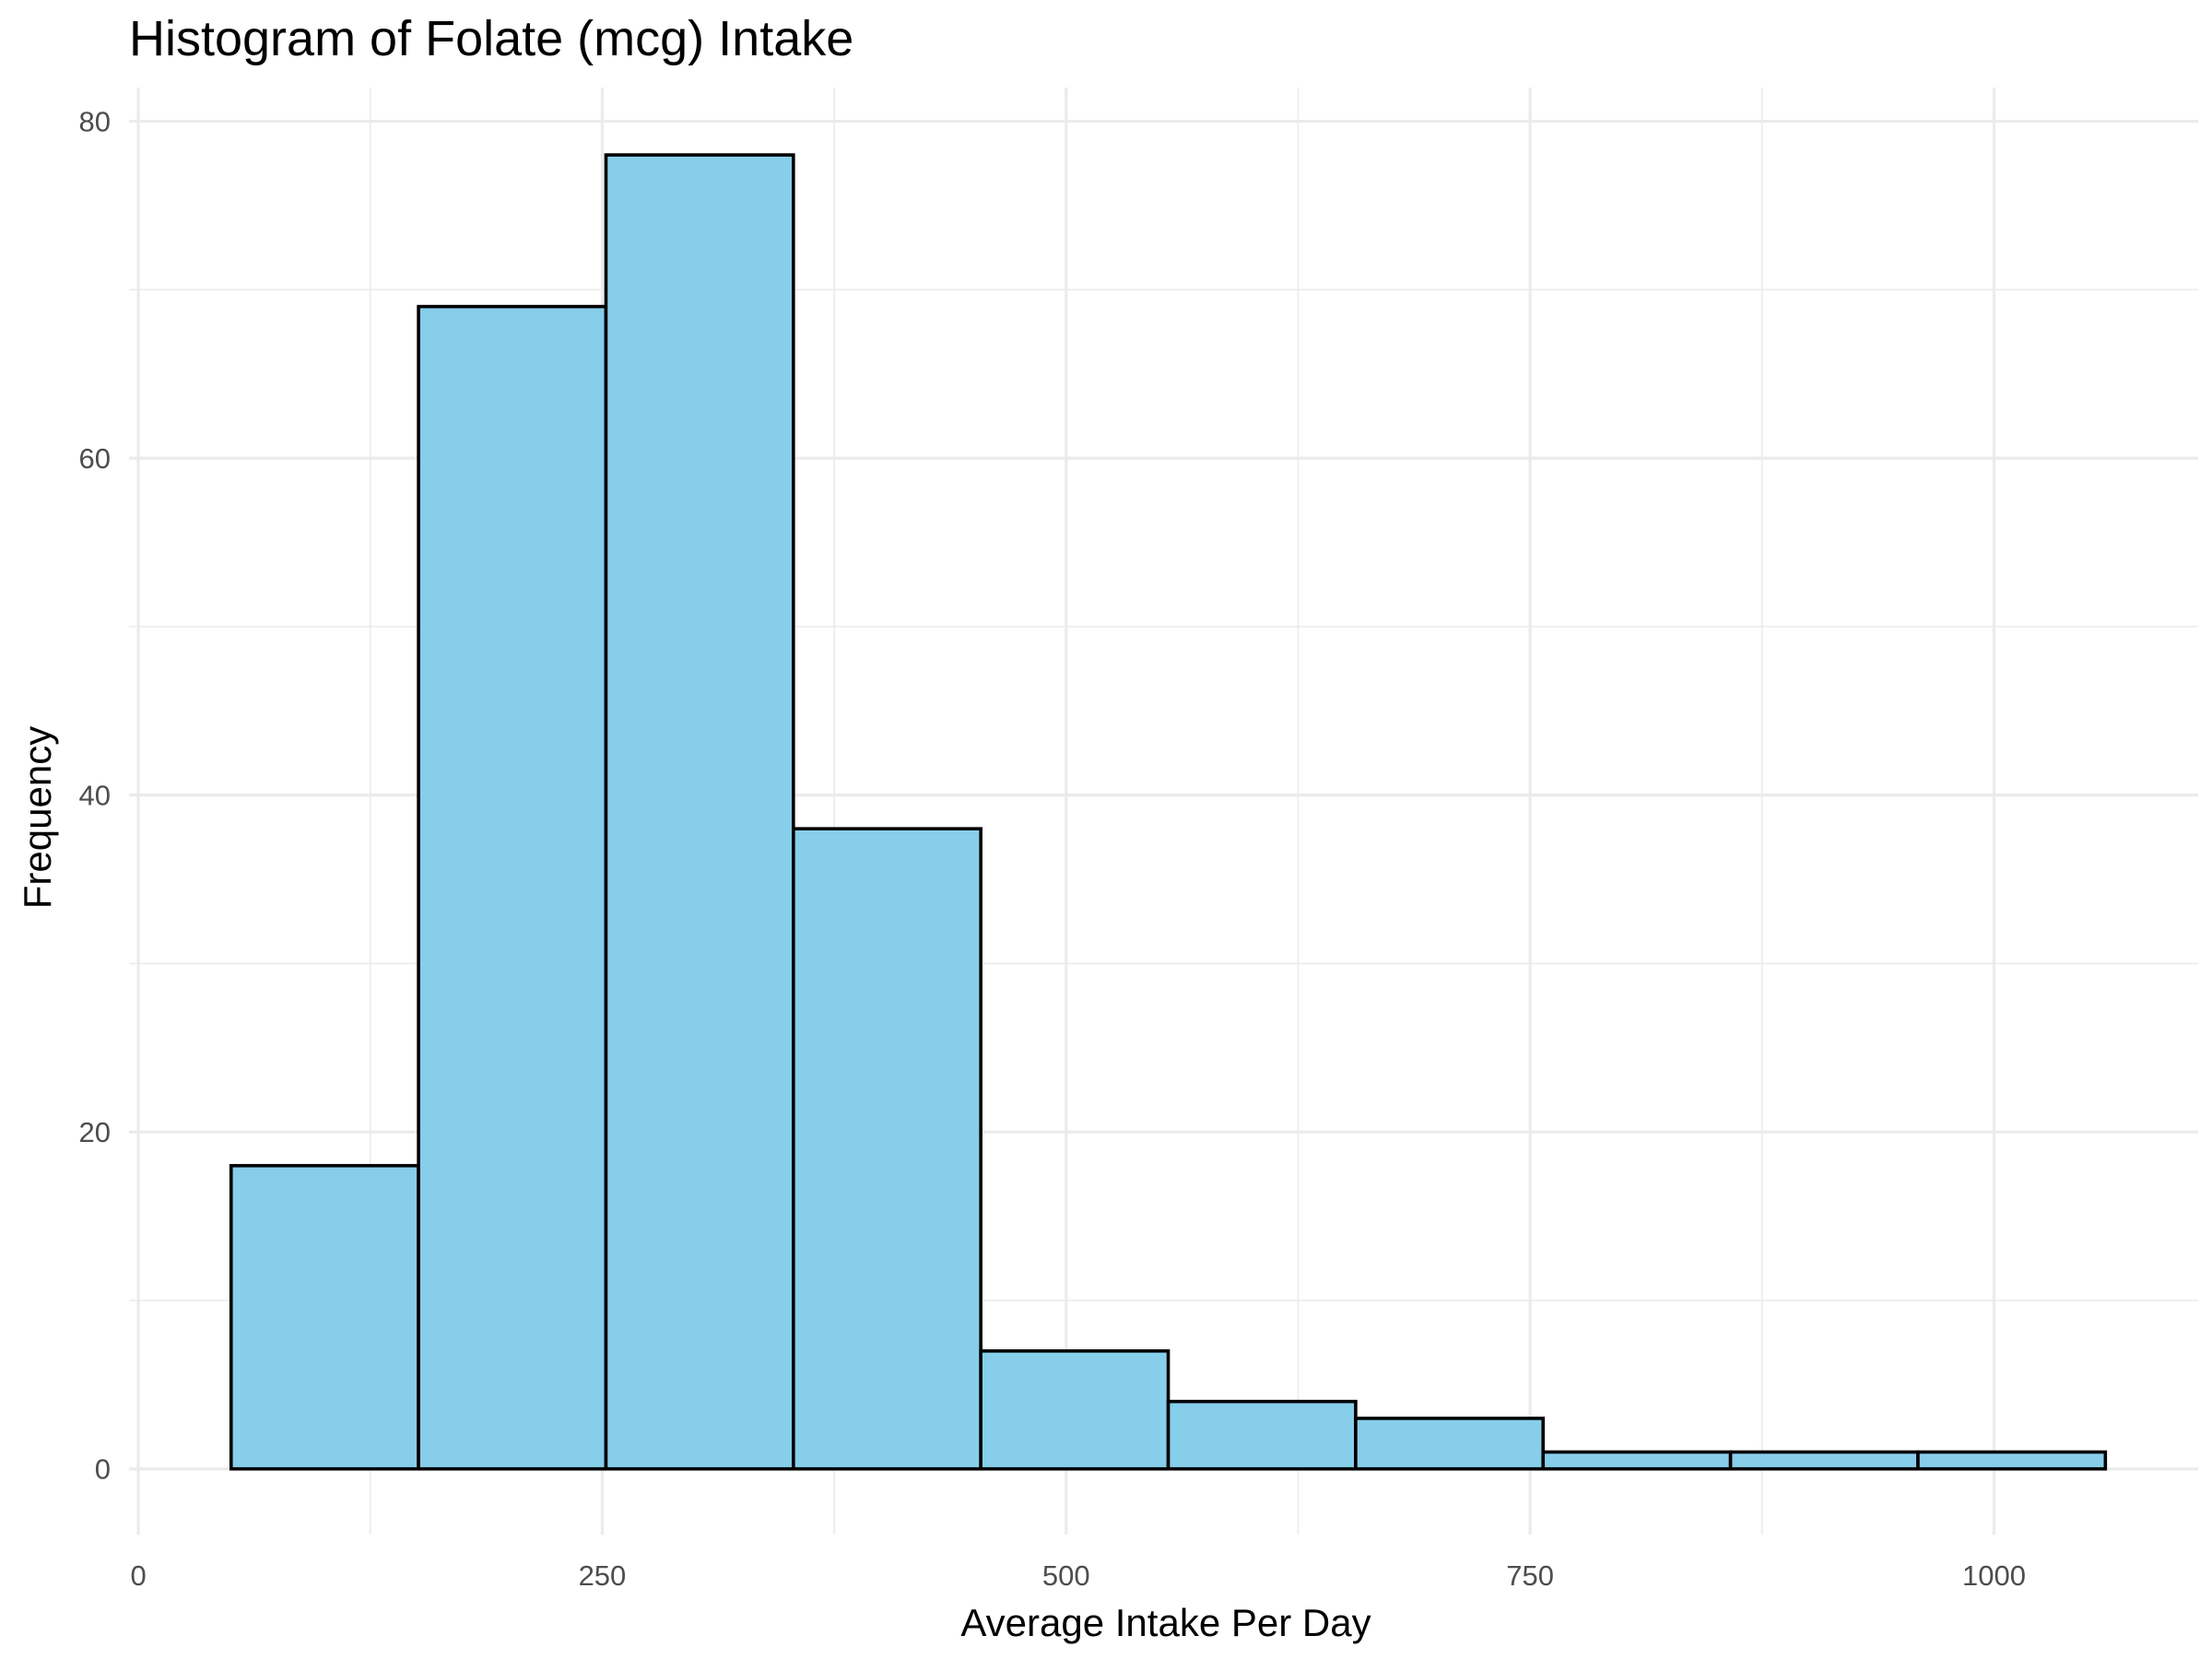 Image resolution: width=2212 pixels, height=1659 pixels. I want to click on y-tick-label: 20, so click(95, 1132).